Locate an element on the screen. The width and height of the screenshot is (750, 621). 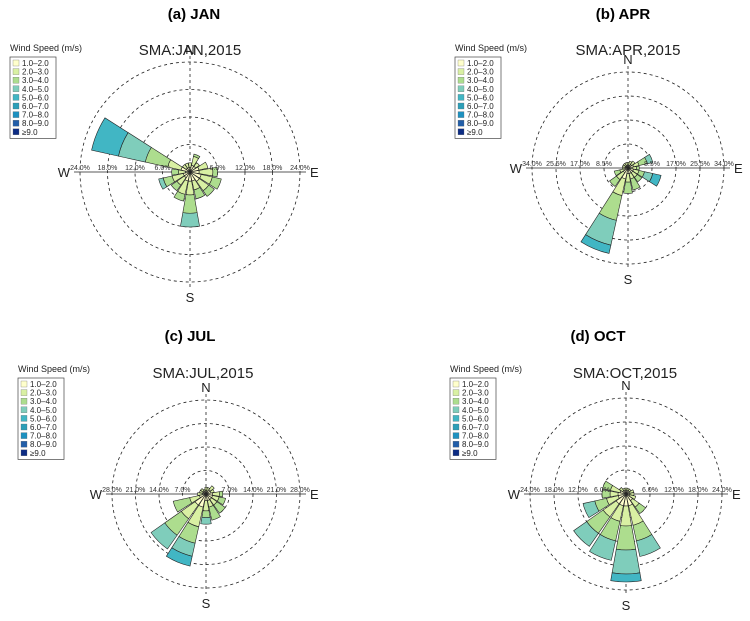
ring-label-west-4: 34.0% is located at coordinates (532, 164).